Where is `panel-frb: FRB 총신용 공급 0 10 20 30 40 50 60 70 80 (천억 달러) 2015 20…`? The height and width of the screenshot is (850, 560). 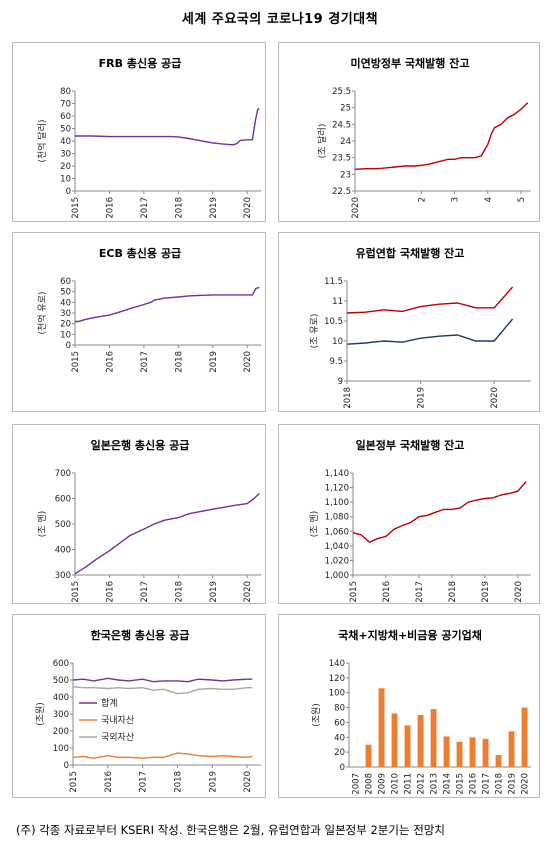 panel-frb: FRB 총신용 공급 0 10 20 30 40 50 60 70 80 (천억 달러) 2015 20… is located at coordinates (139, 132).